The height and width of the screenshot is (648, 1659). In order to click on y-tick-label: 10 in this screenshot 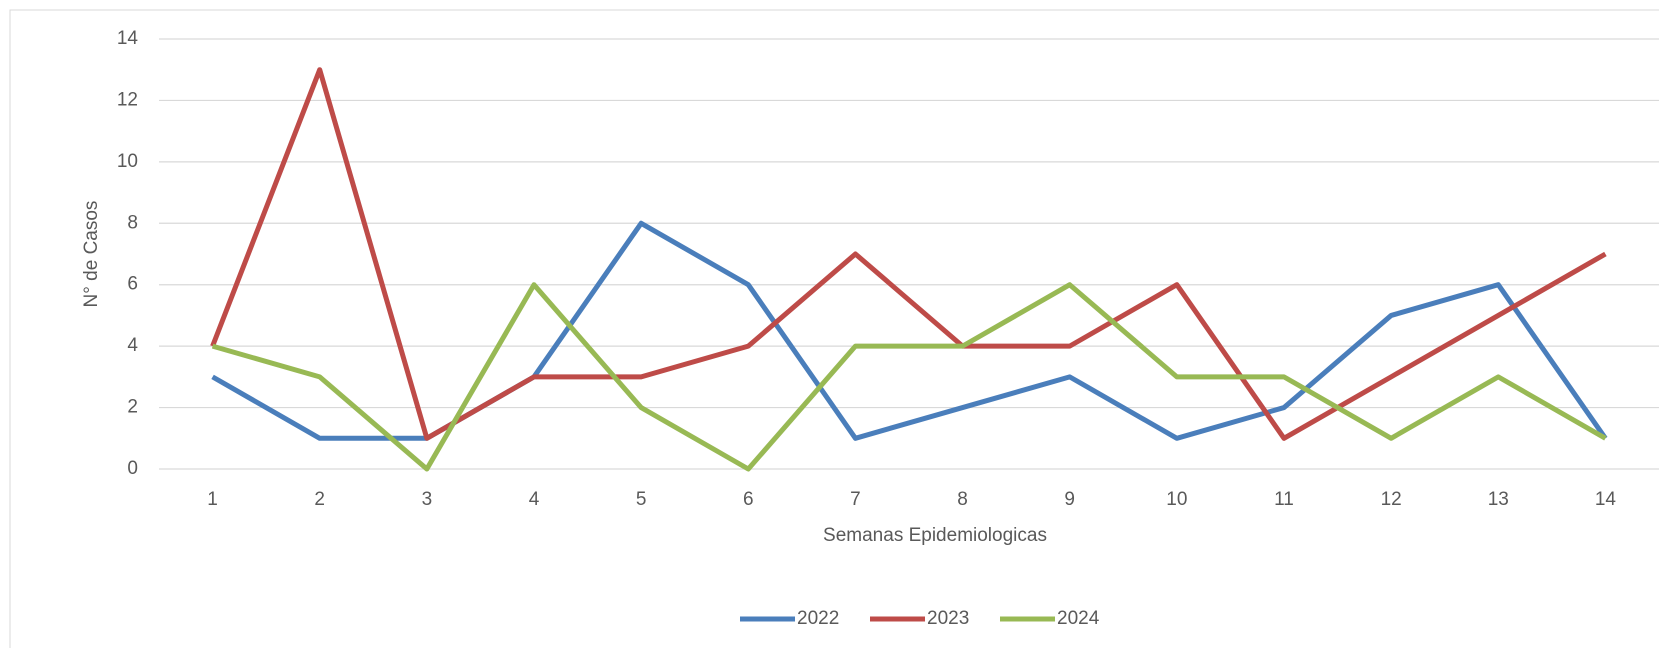, I will do `click(127, 161)`.